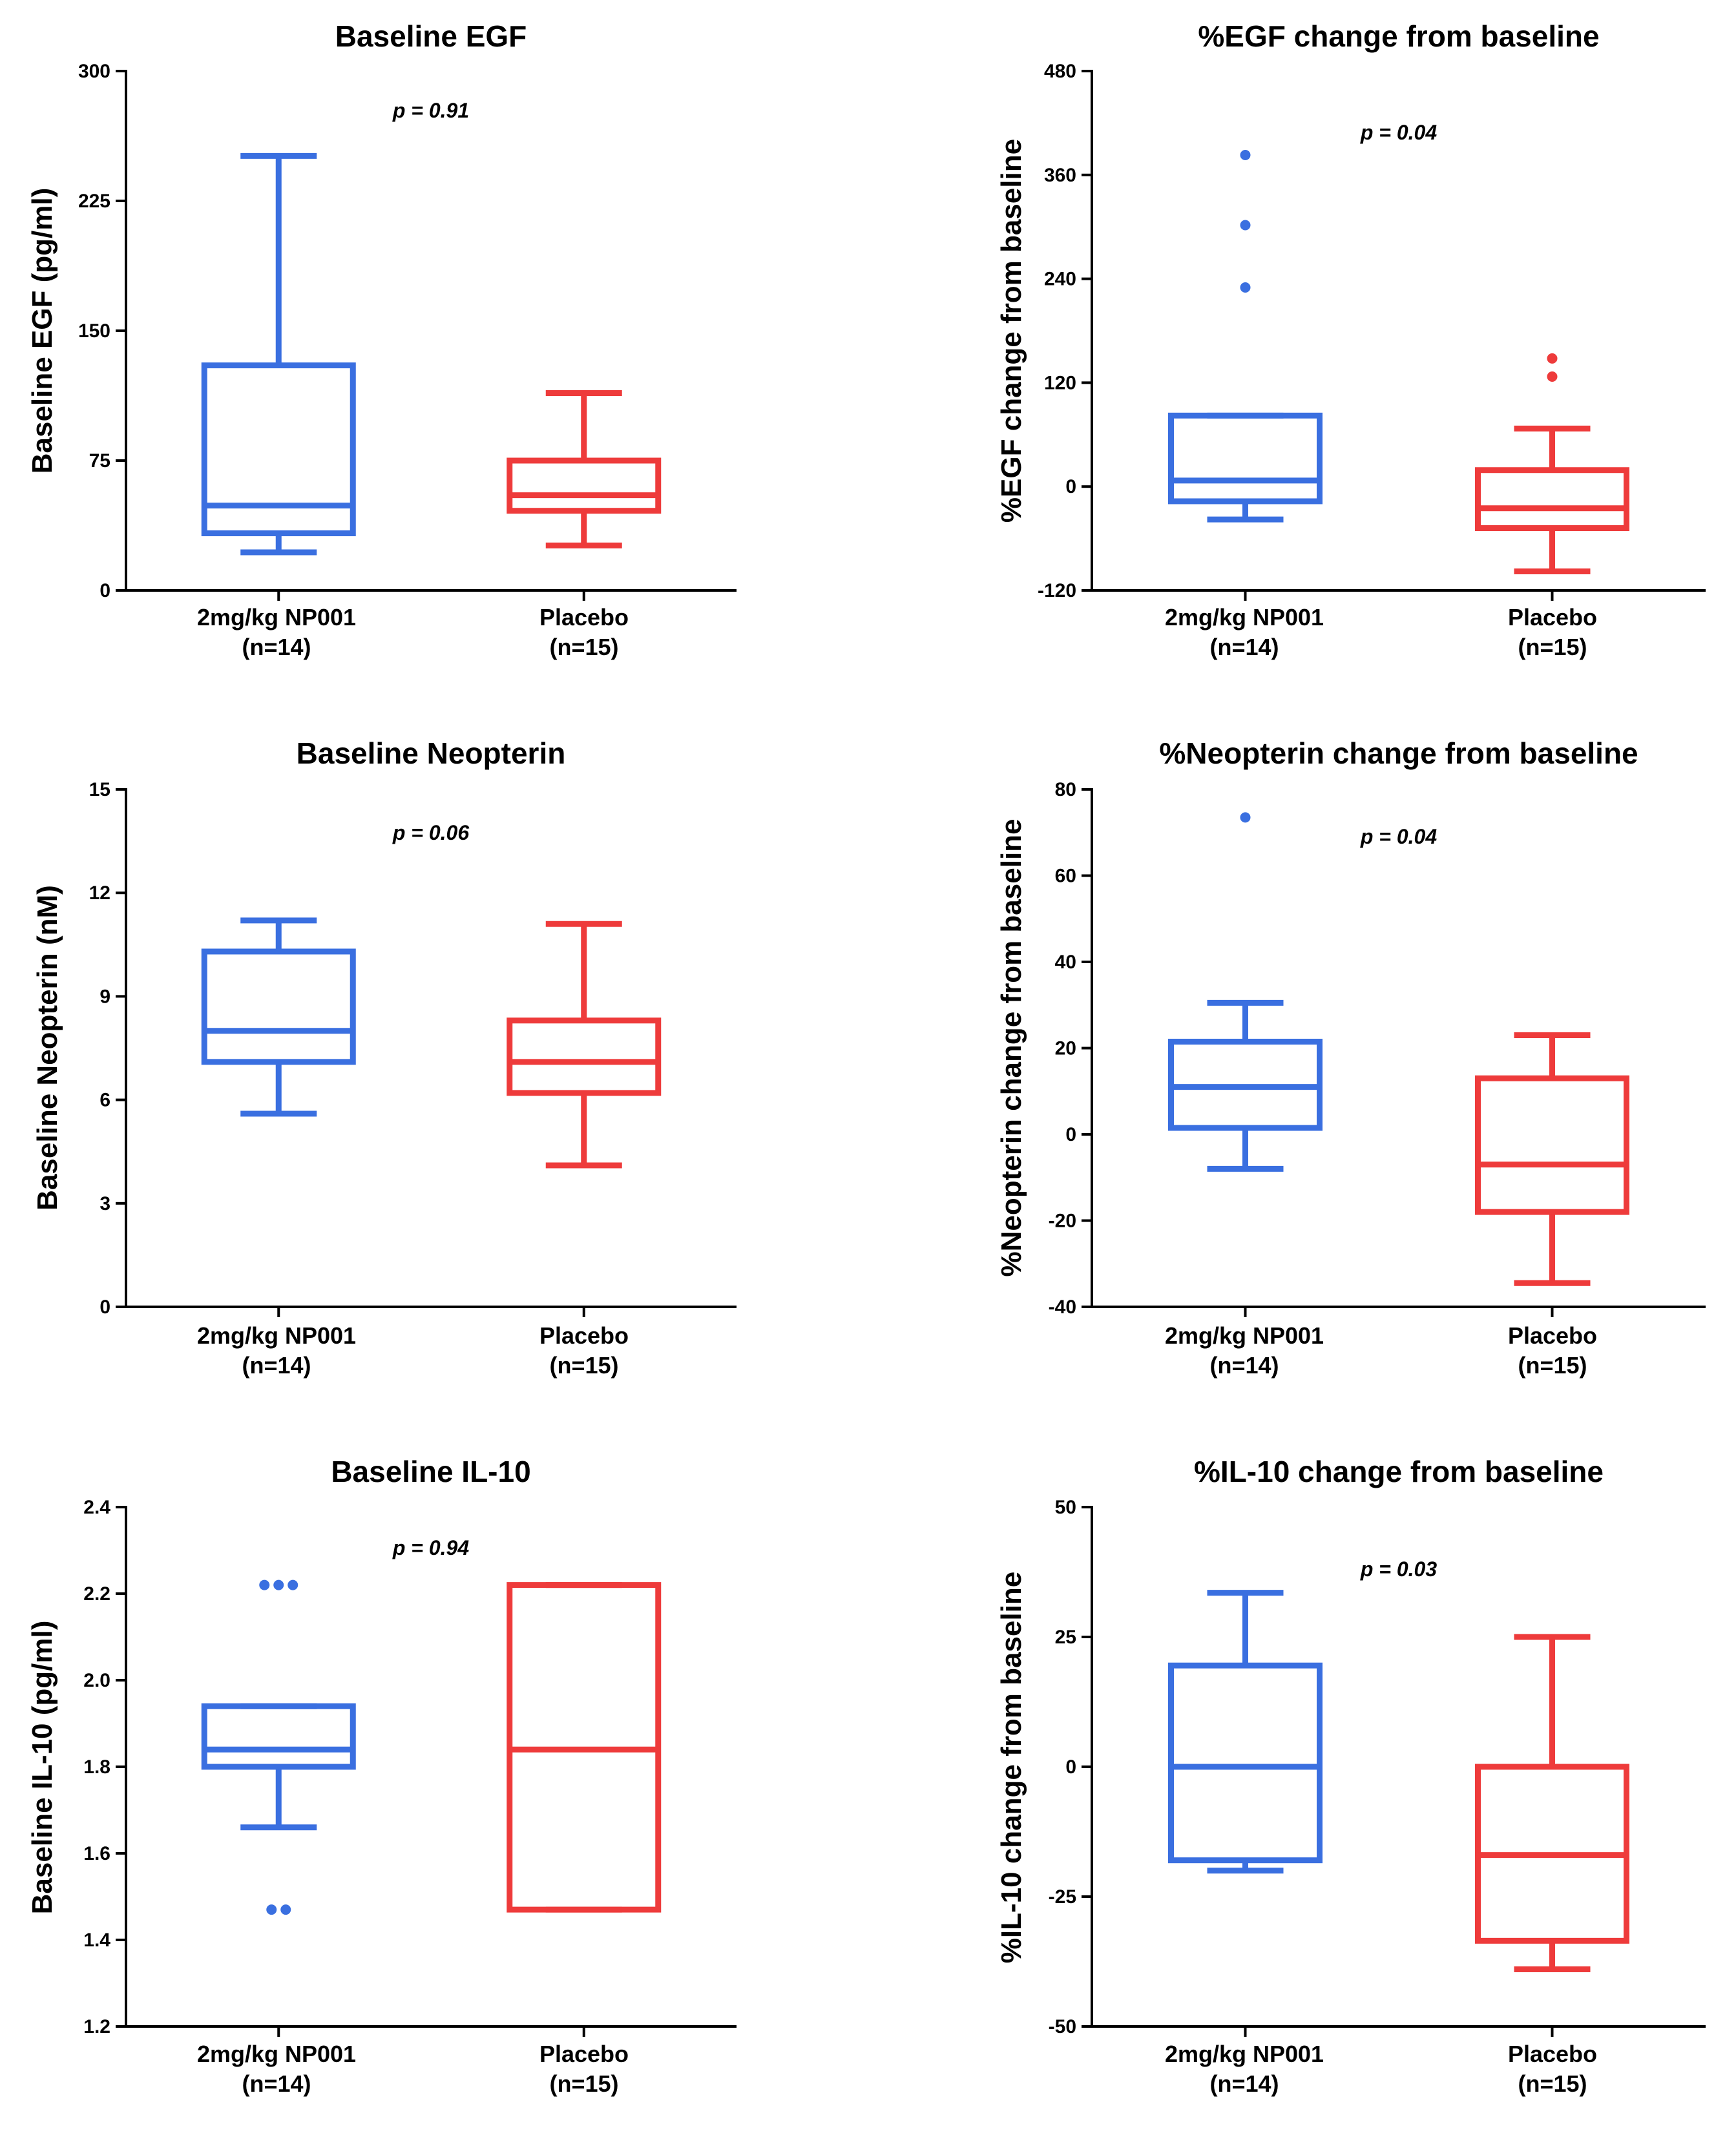  What do you see at coordinates (1060, 279) in the screenshot?
I see `y-tick-label: 240` at bounding box center [1060, 279].